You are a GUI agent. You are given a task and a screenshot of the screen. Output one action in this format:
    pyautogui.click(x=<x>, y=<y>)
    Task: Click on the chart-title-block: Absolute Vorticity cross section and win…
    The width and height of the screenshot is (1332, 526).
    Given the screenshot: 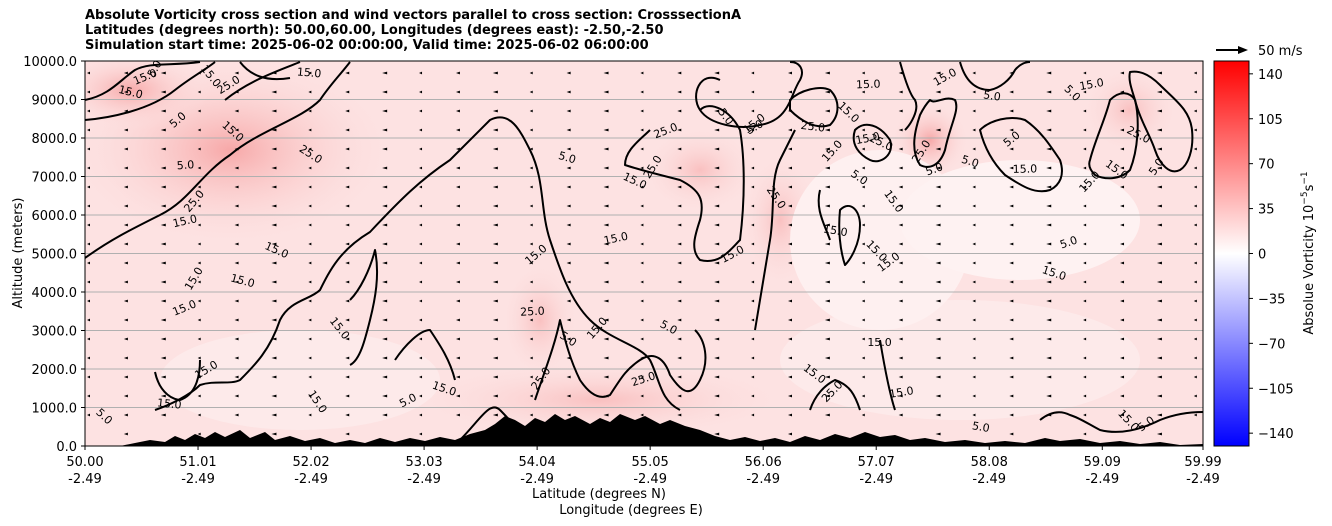 What is the action you would take?
    pyautogui.click(x=413, y=30)
    